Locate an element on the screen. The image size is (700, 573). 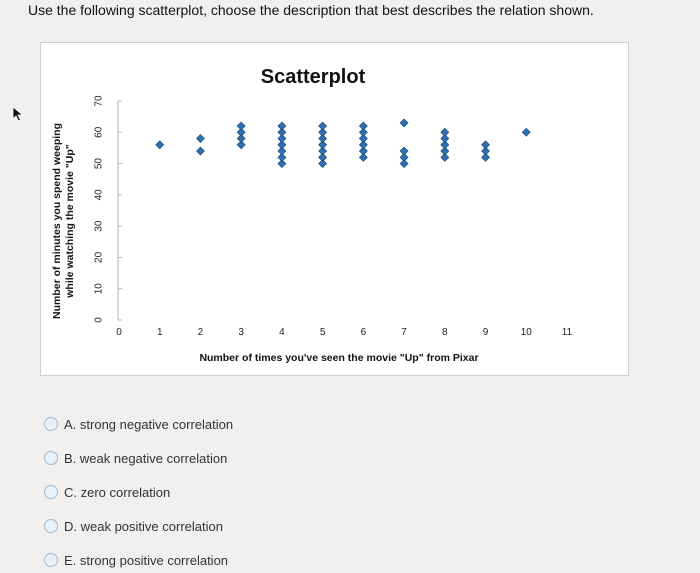
y-axis-label-line-1: Number of minutes you spend weeping is located at coordinates (57, 221).